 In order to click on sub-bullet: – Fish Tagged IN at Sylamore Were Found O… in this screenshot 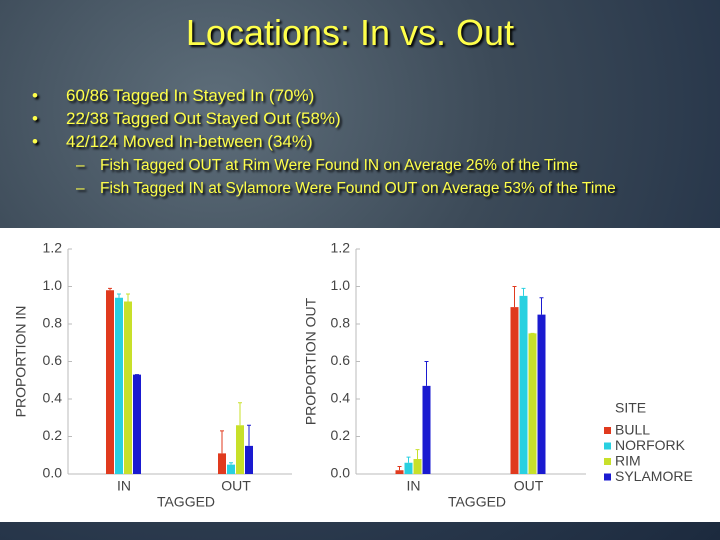, I will do `click(346, 188)`.